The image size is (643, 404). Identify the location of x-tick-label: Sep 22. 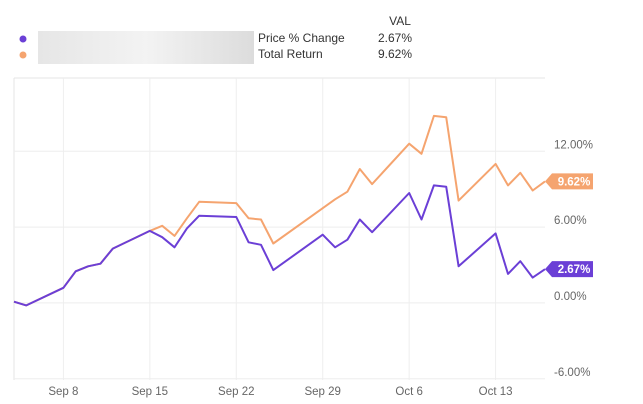
(236, 392).